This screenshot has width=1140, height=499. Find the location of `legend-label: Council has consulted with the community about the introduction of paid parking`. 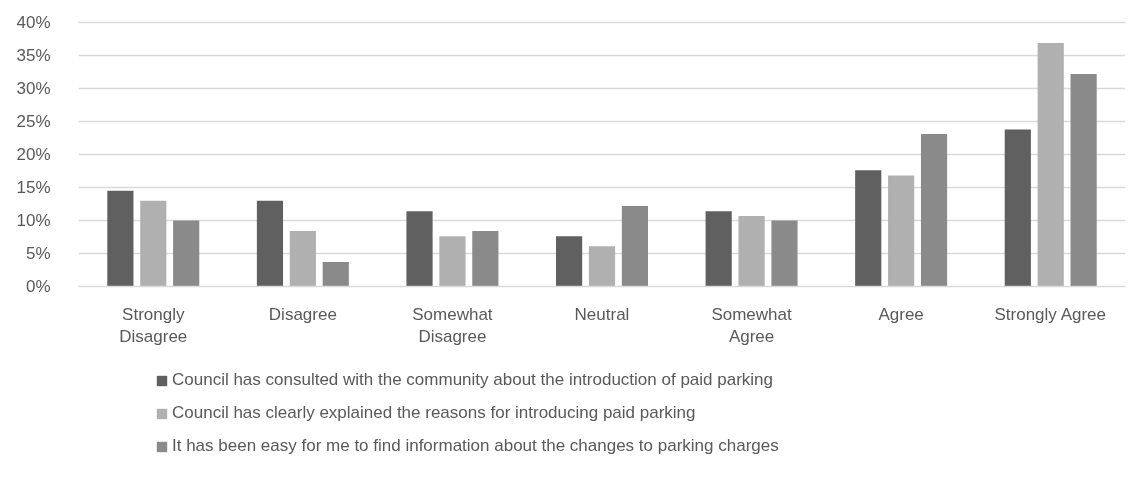

legend-label: Council has consulted with the community about the introduction of paid parking is located at coordinates (473, 380).